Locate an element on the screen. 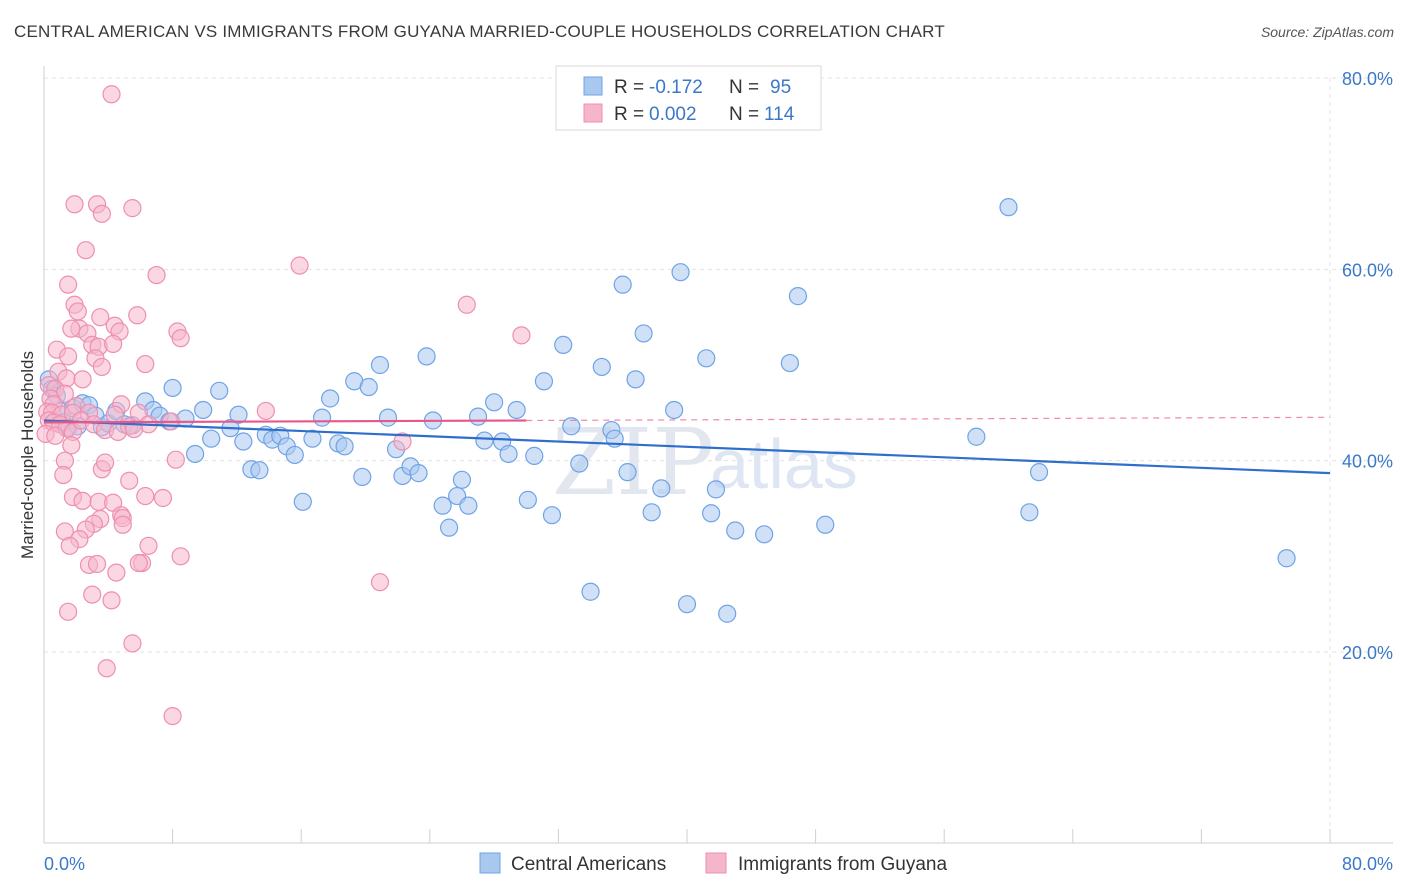 This screenshot has height=892, width=1406. trend-line-s0 is located at coordinates (687, 447).